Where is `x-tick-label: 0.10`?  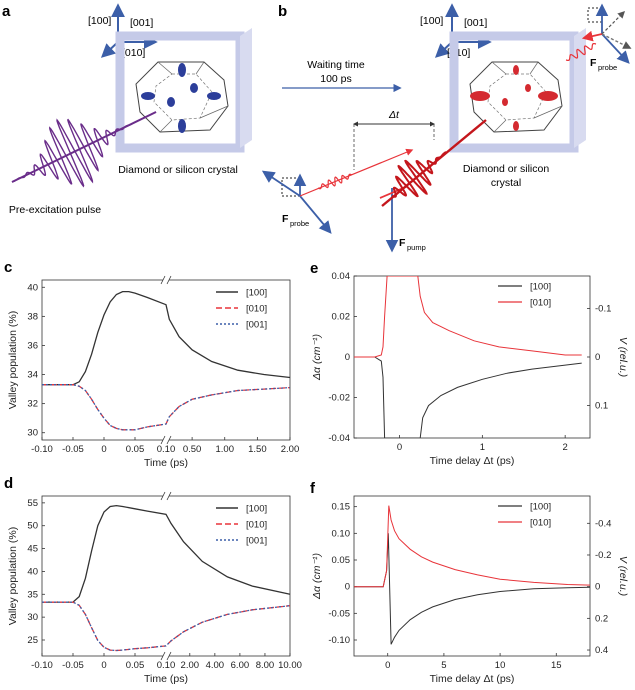
x-tick-label: 0.10 is located at coordinates (166, 665).